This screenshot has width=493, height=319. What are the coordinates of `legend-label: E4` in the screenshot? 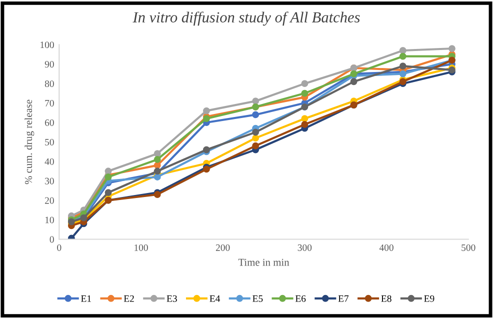 It's located at (215, 298).